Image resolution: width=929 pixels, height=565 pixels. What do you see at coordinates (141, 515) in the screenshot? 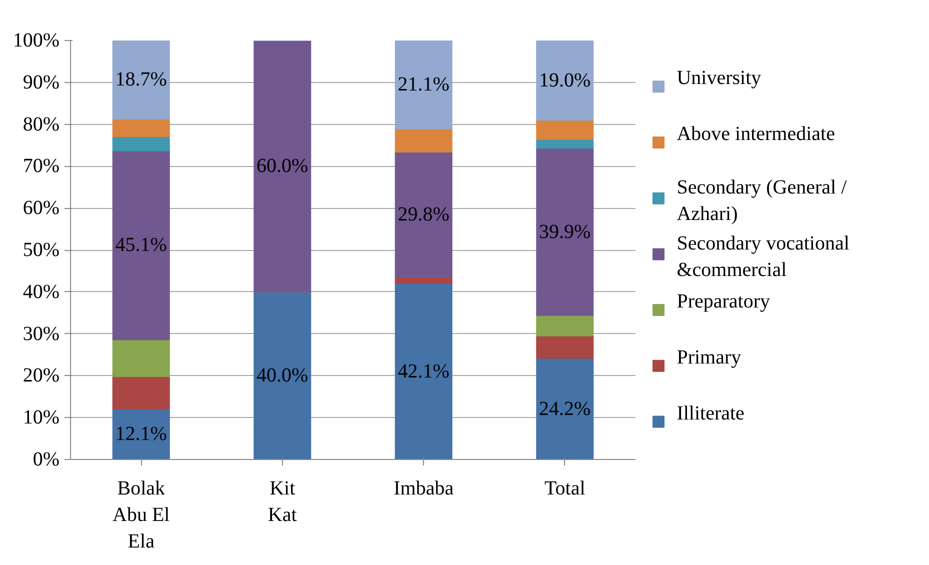
I see `x-tick-label: Bolak Abu El Ela` at bounding box center [141, 515].